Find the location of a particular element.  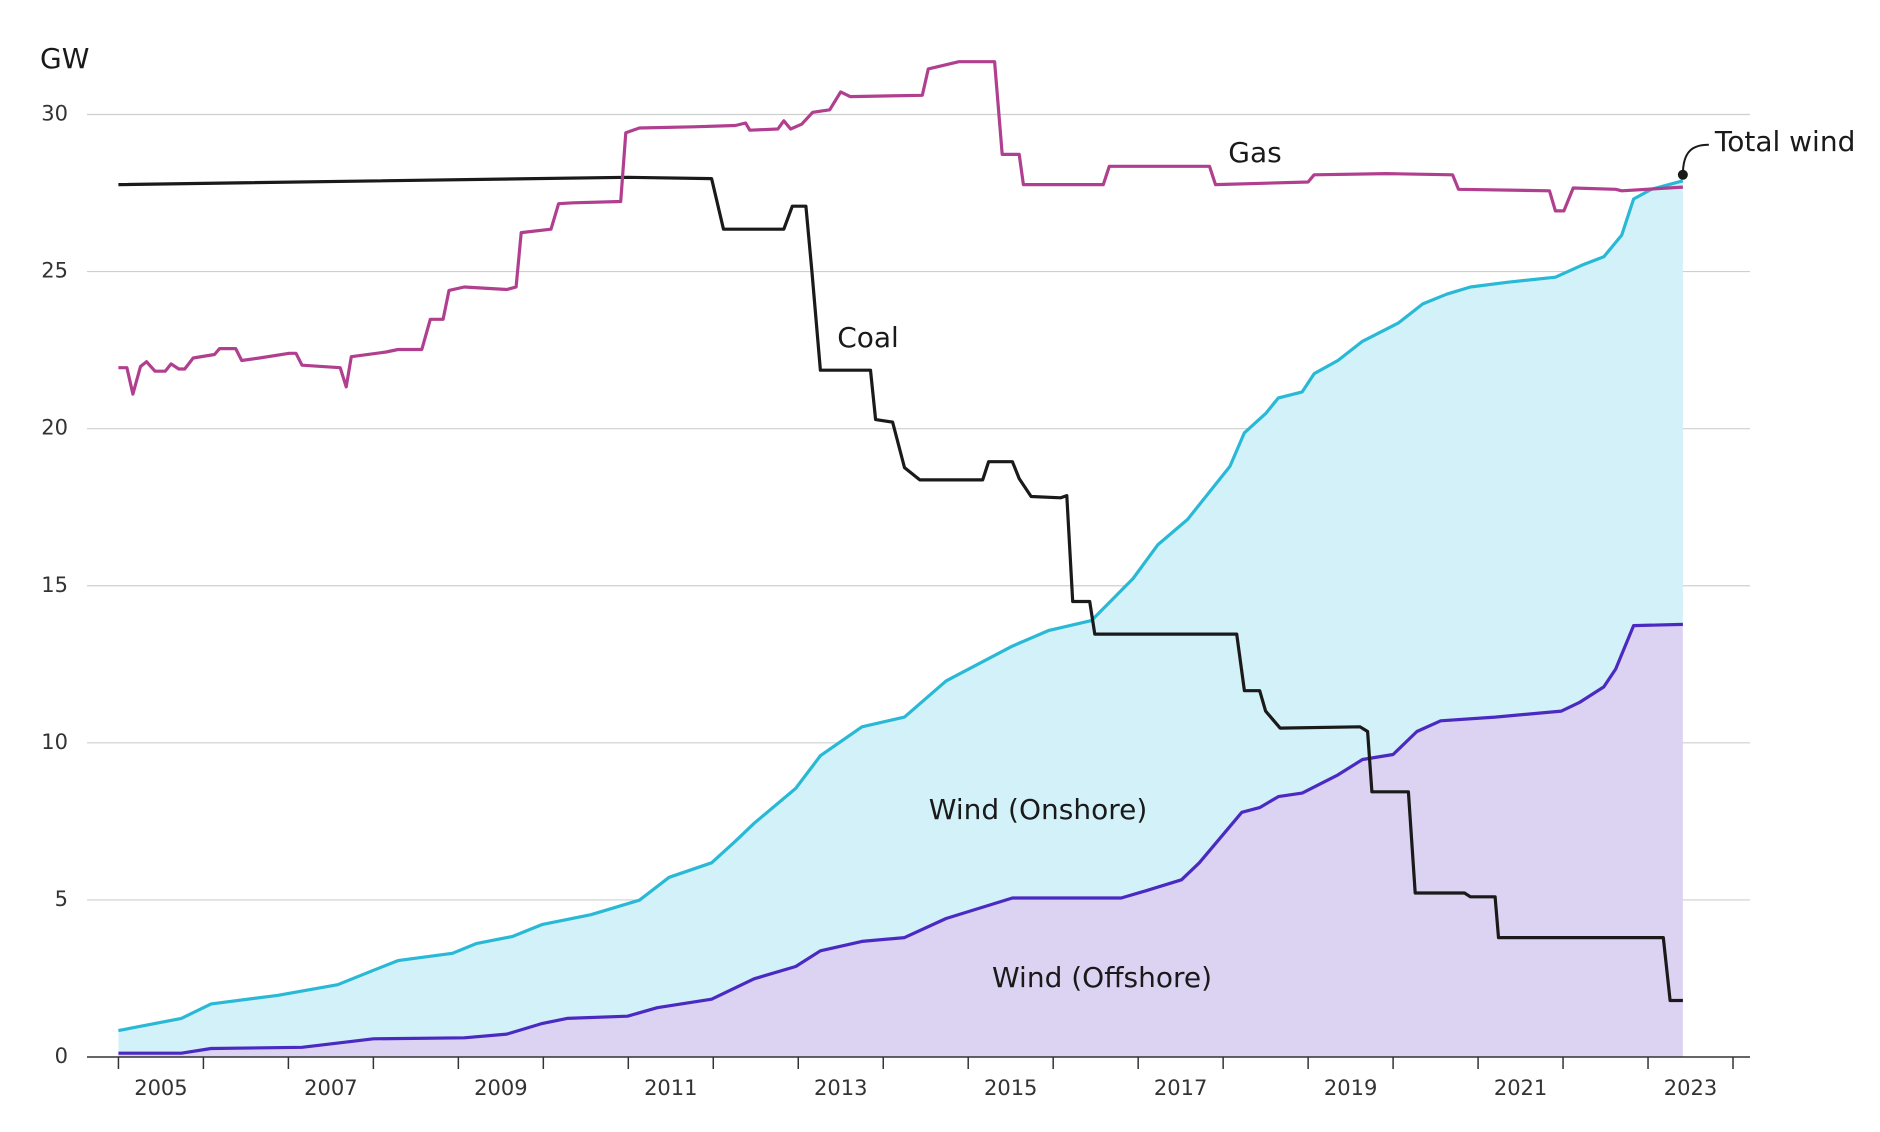

y-tick-label: 25 is located at coordinates (54, 271).